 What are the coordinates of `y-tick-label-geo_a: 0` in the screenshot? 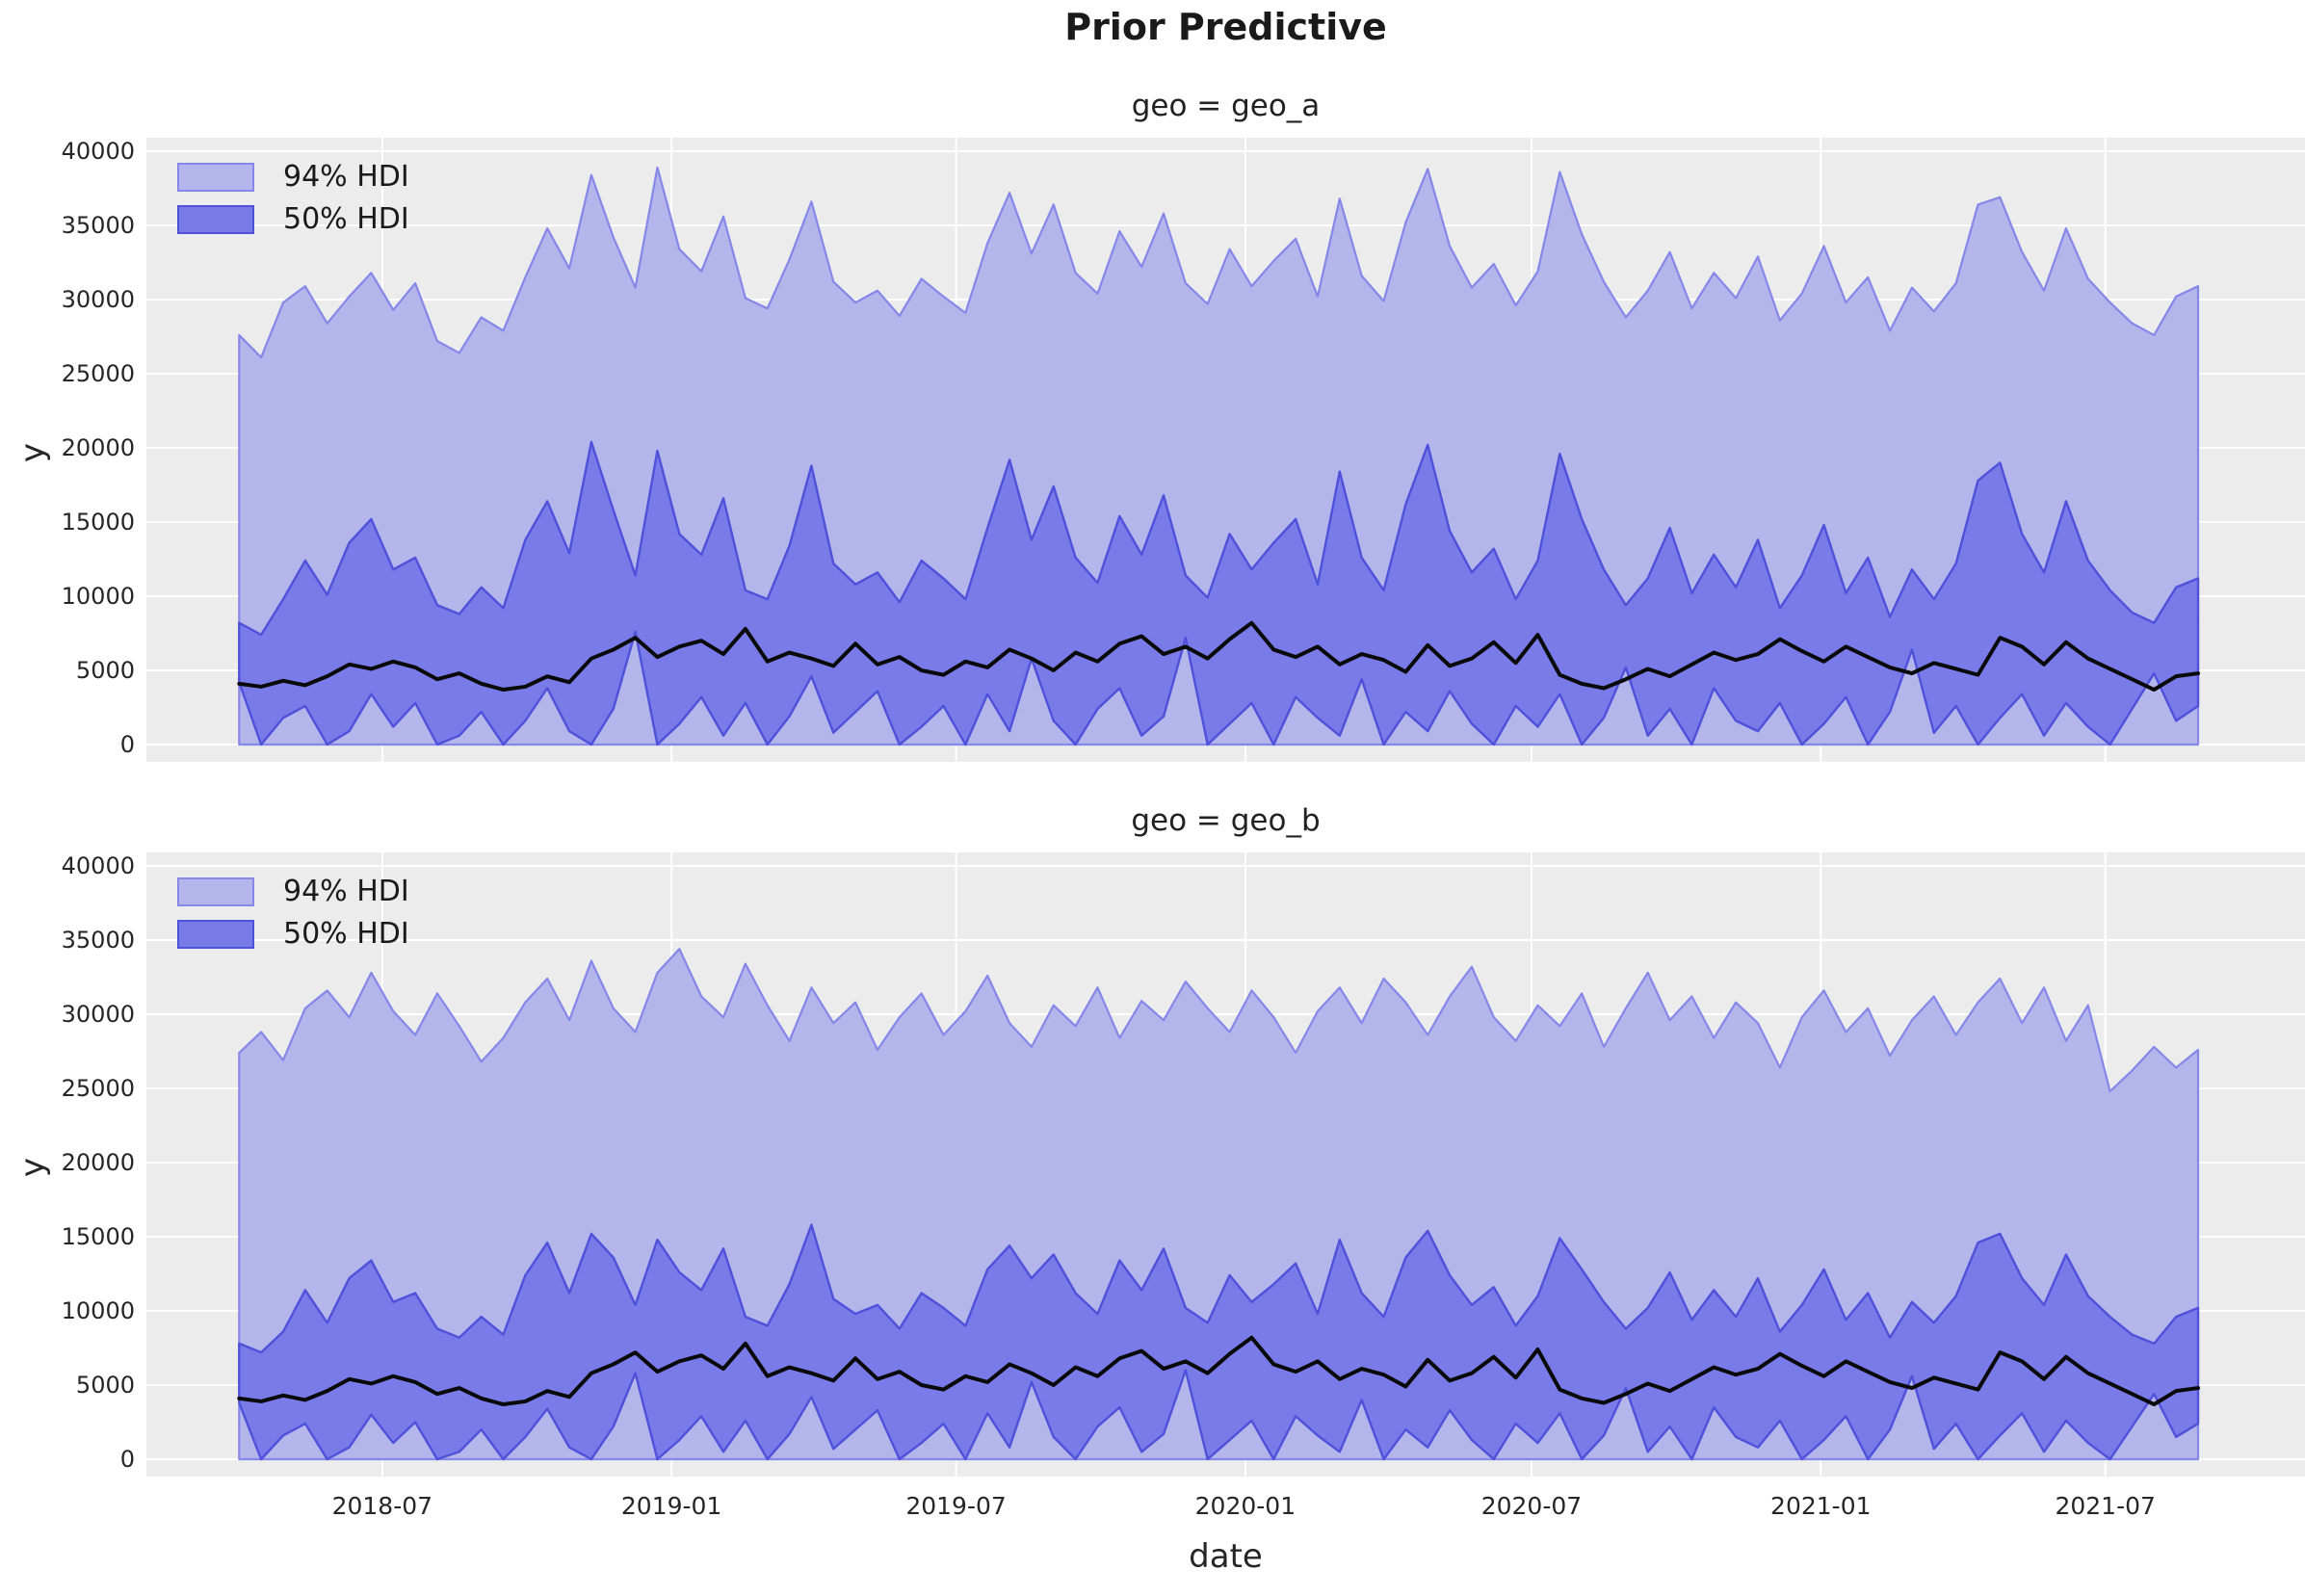 It's located at (127, 745).